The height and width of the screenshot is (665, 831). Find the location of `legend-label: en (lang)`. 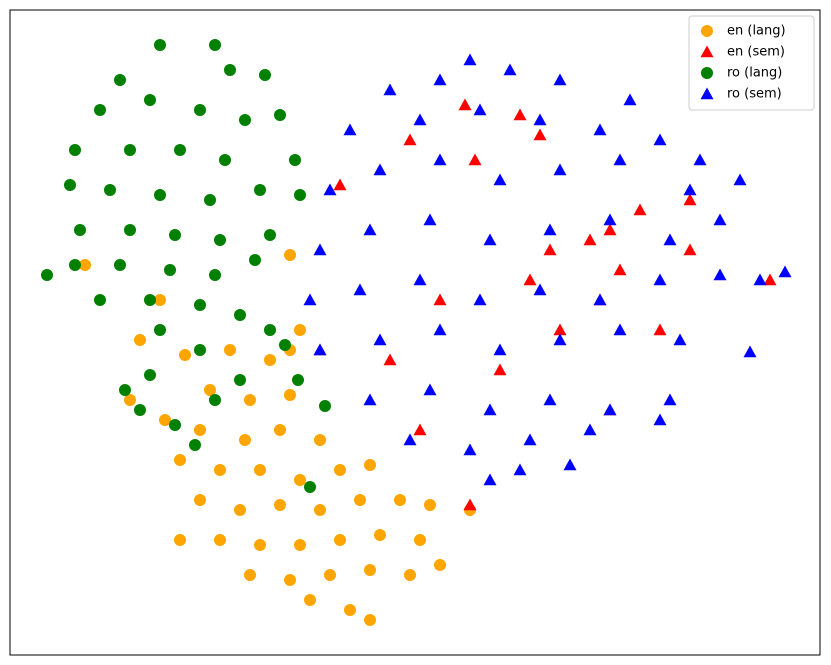

legend-label: en (lang) is located at coordinates (756, 31).